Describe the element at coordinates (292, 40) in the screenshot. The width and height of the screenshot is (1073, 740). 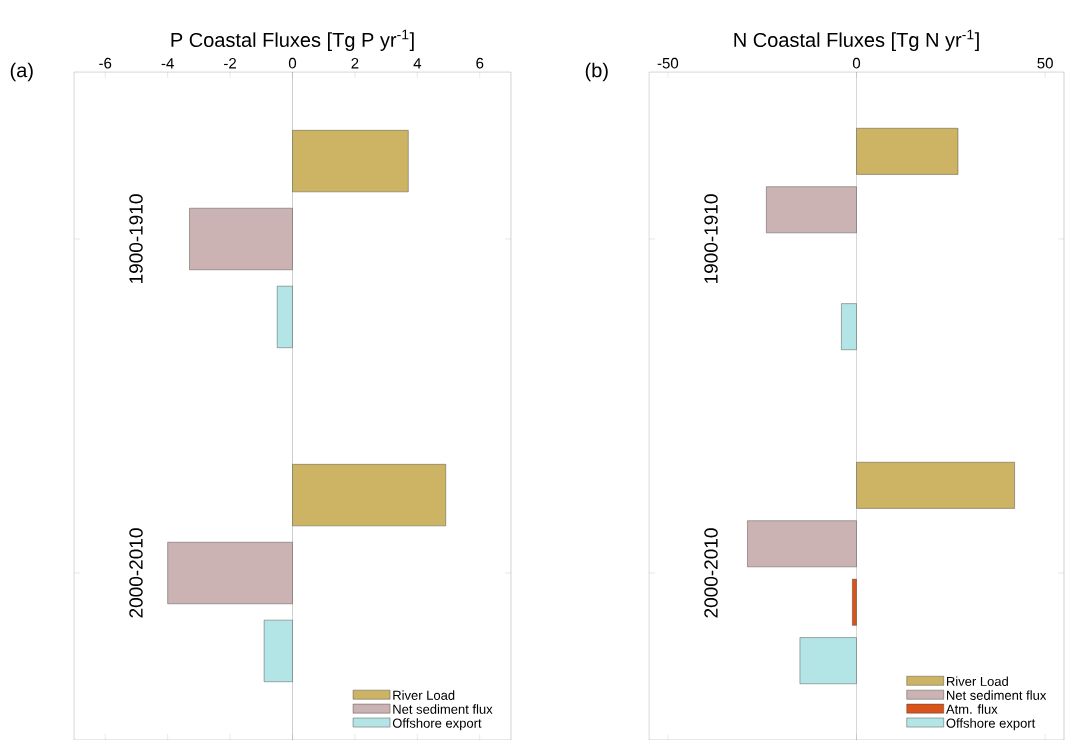
I see `x-axis-title: P Coastal Fluxes [Tg P yr$^{-1}$]` at that location.